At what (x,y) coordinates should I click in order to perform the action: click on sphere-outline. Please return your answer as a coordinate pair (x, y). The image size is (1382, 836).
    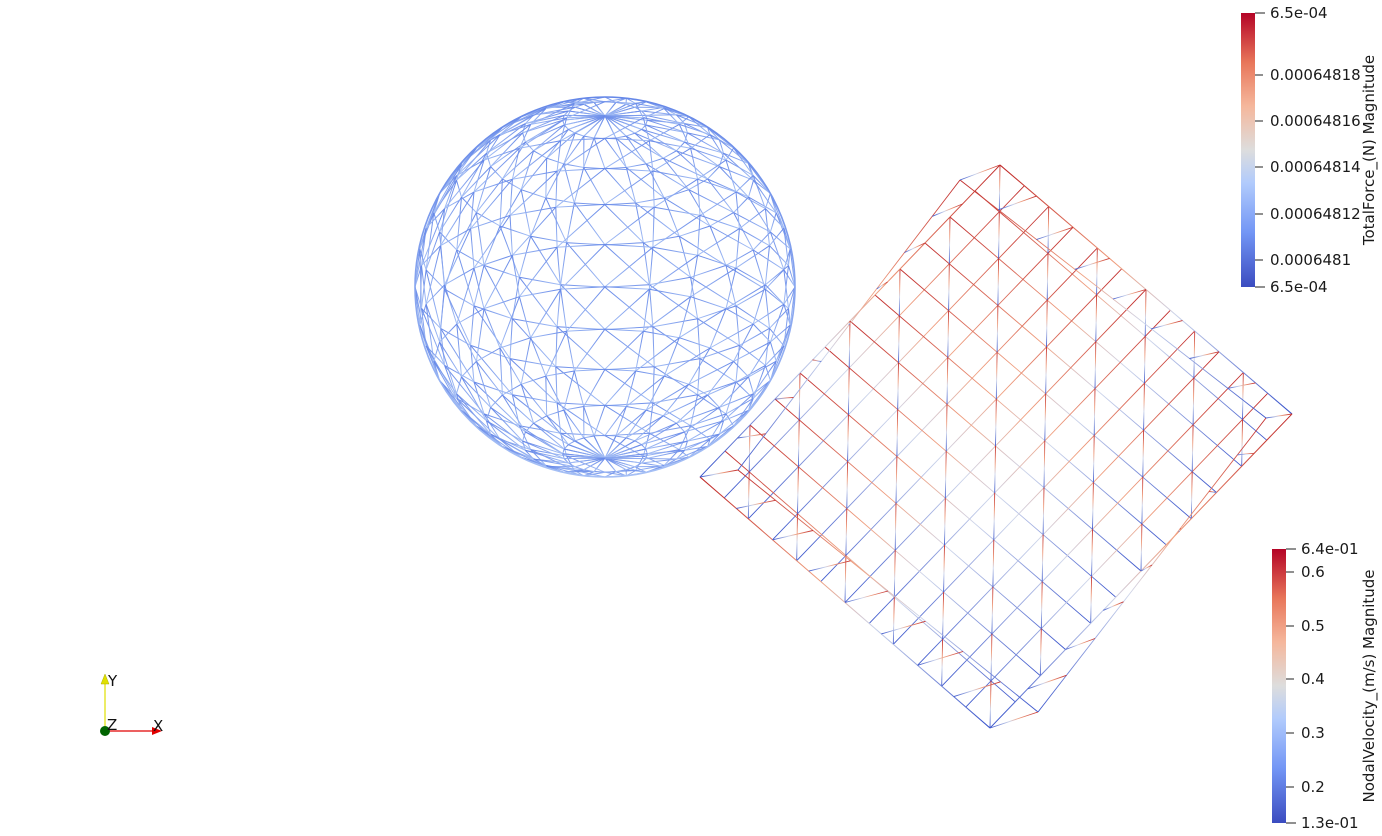
    Looking at the image, I should click on (605, 287).